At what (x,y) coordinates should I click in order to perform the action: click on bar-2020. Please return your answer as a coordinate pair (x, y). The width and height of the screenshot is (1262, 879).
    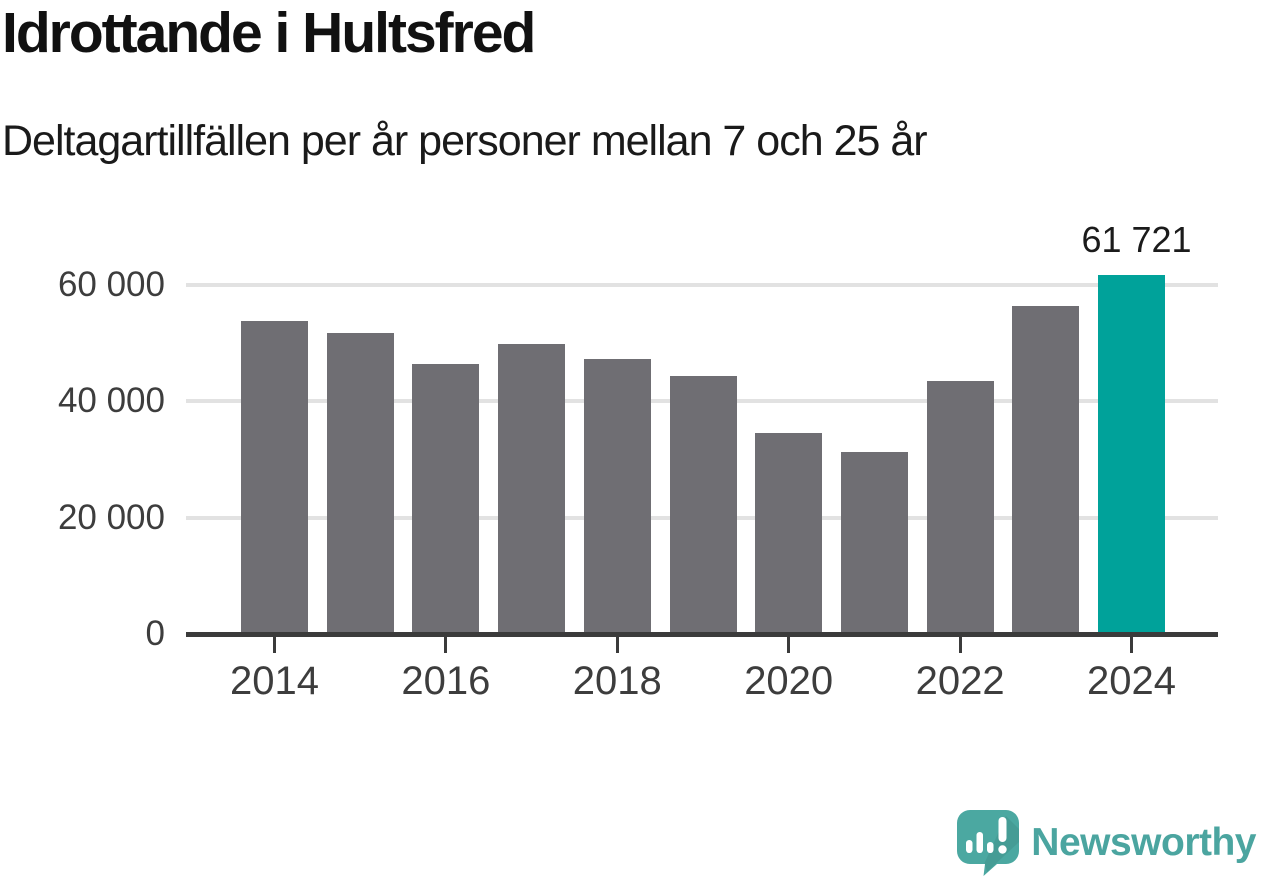
    Looking at the image, I should click on (789, 534).